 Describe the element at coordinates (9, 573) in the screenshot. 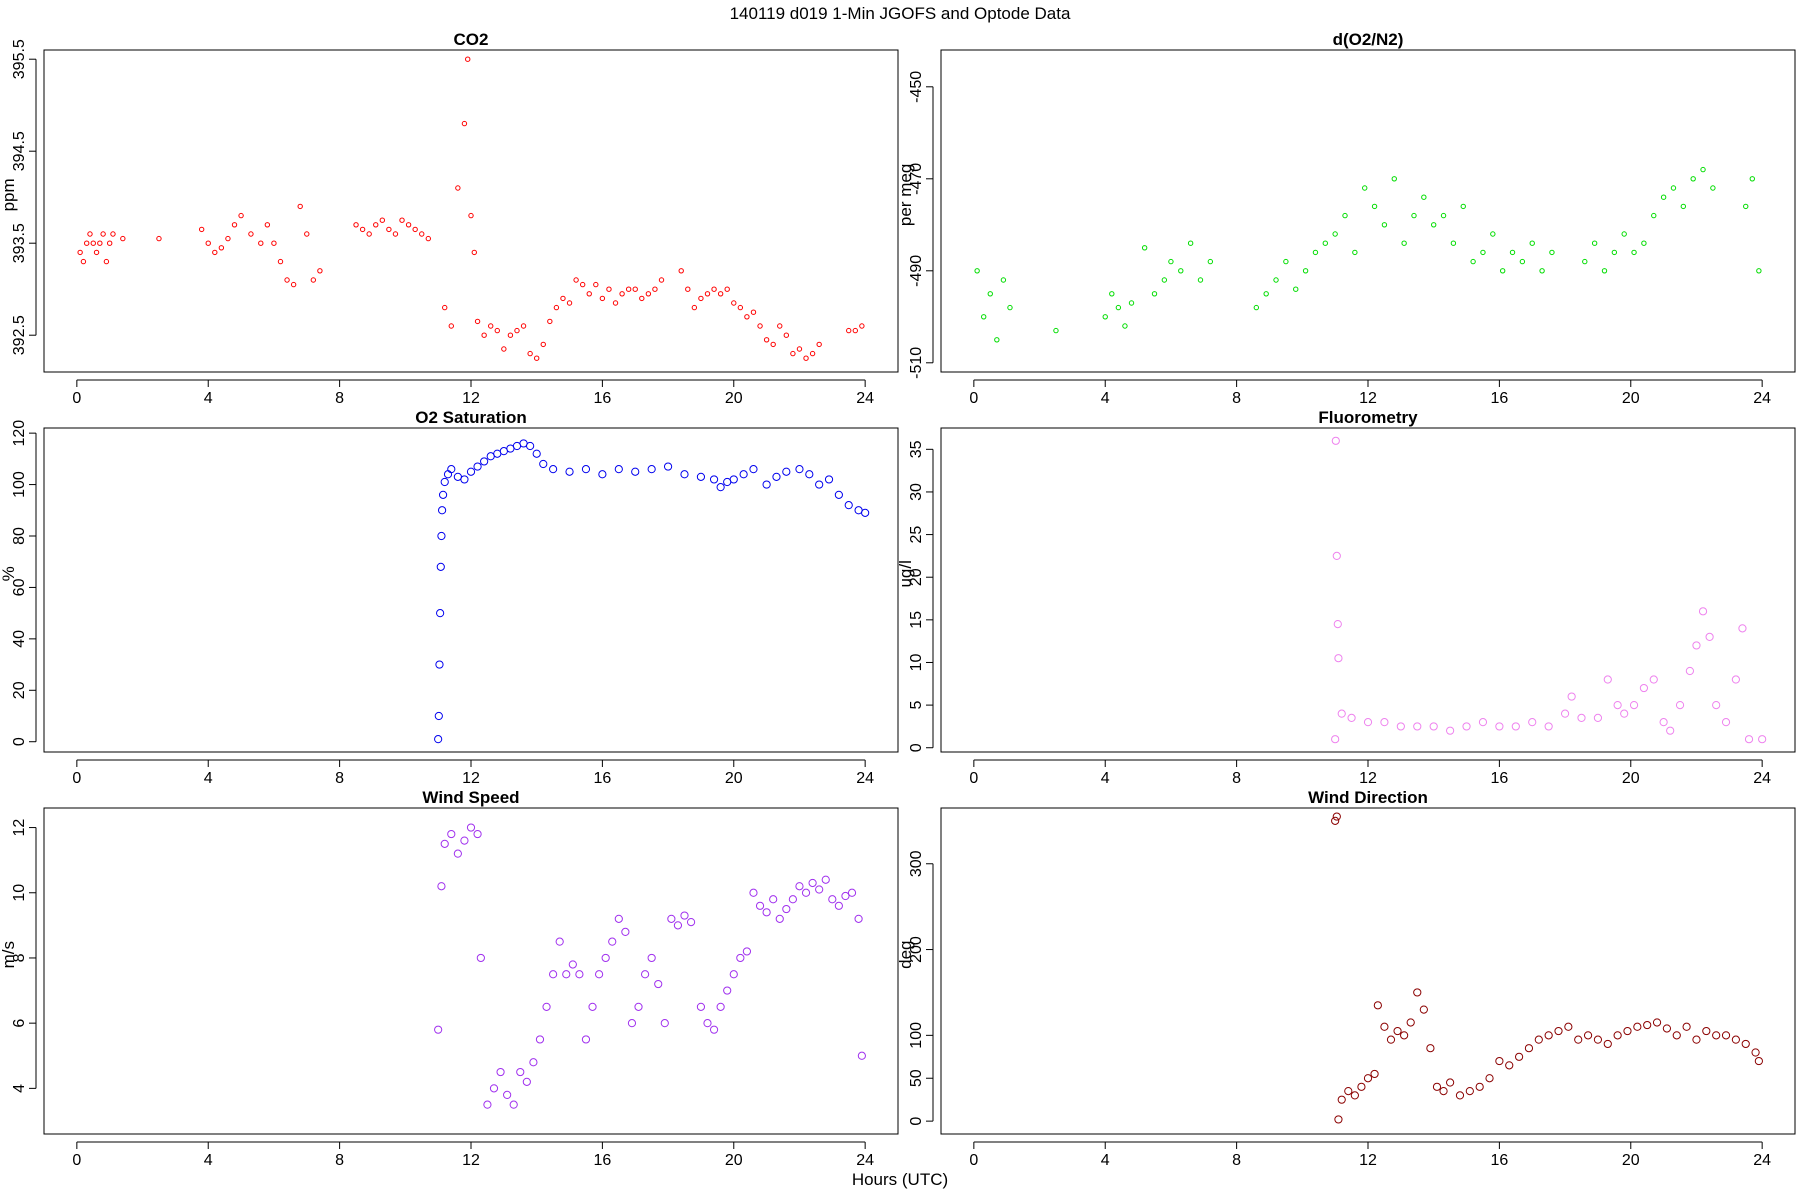

I see `y-axis-label: %` at that location.